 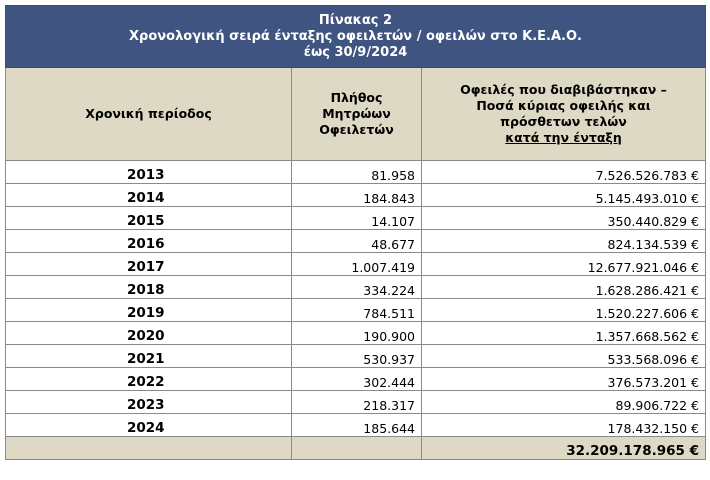 I want to click on header-amount-line-3: πρόσθετων τελών, so click(x=563, y=121).